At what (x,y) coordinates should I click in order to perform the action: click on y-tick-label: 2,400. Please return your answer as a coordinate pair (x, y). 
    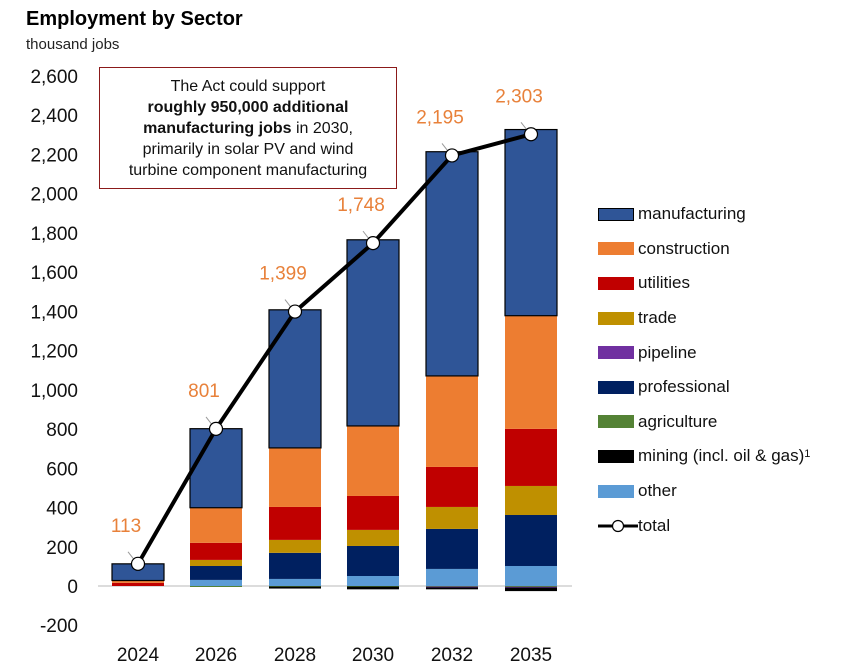
    Looking at the image, I should click on (54, 116).